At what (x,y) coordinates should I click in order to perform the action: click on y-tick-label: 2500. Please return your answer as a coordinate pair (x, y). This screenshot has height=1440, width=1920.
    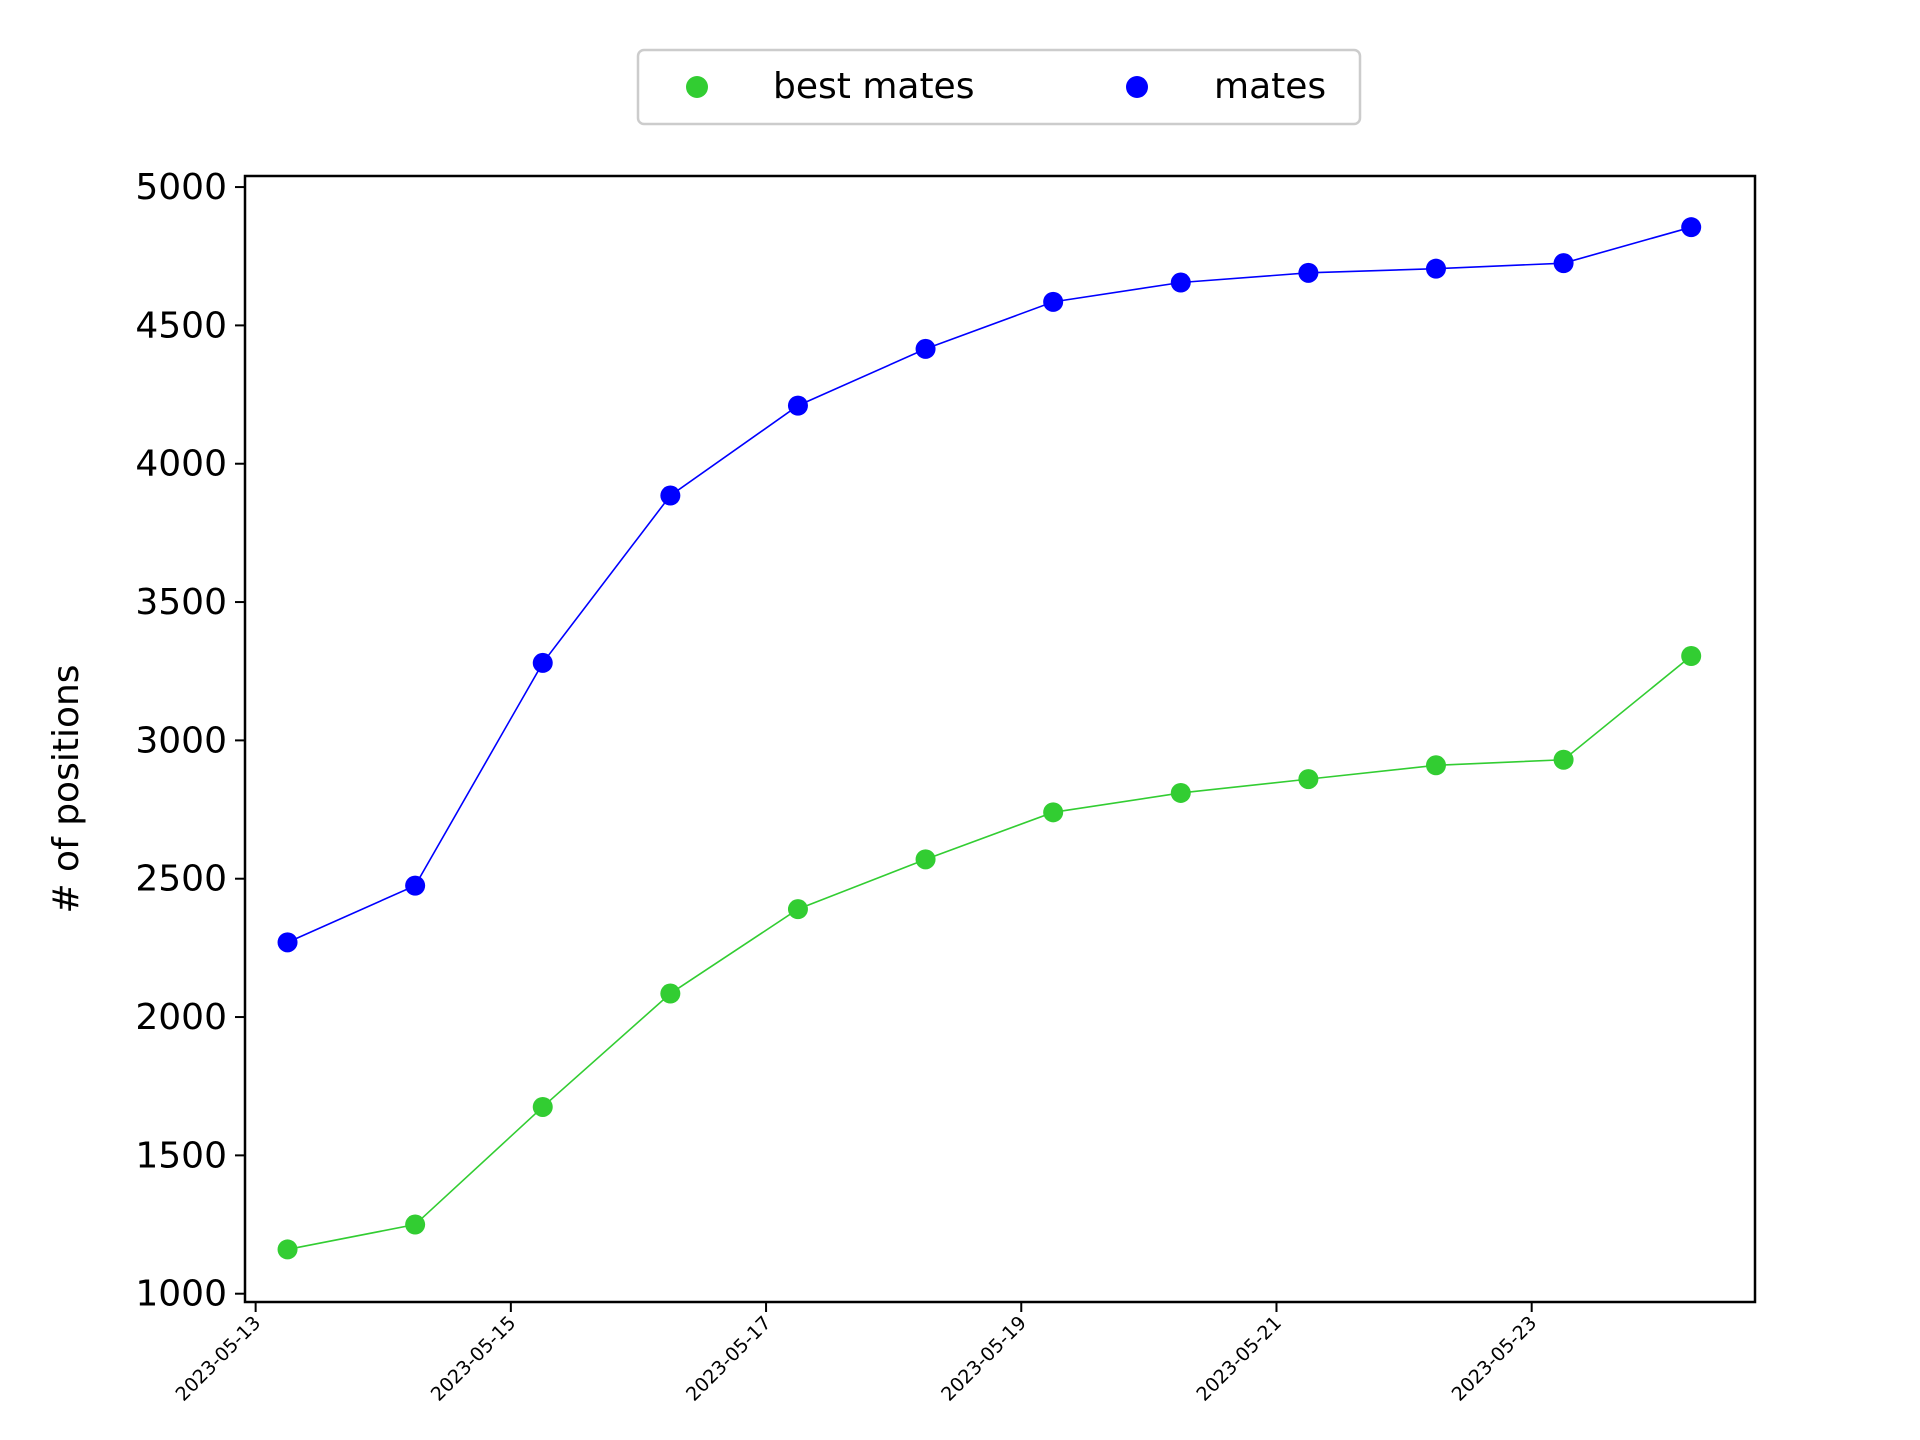
    Looking at the image, I should click on (181, 879).